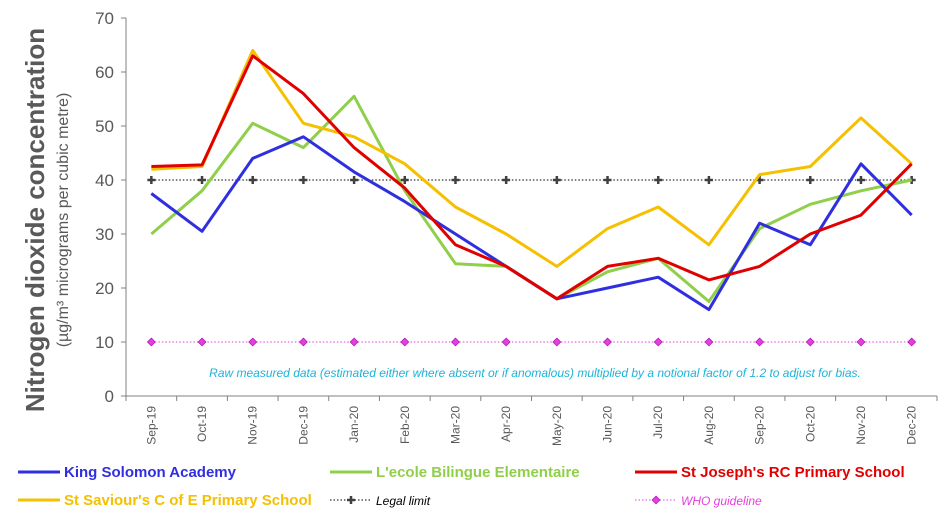 The image size is (950, 524). Describe the element at coordinates (531, 342) in the screenshot. I see `series-who-guideline` at that location.